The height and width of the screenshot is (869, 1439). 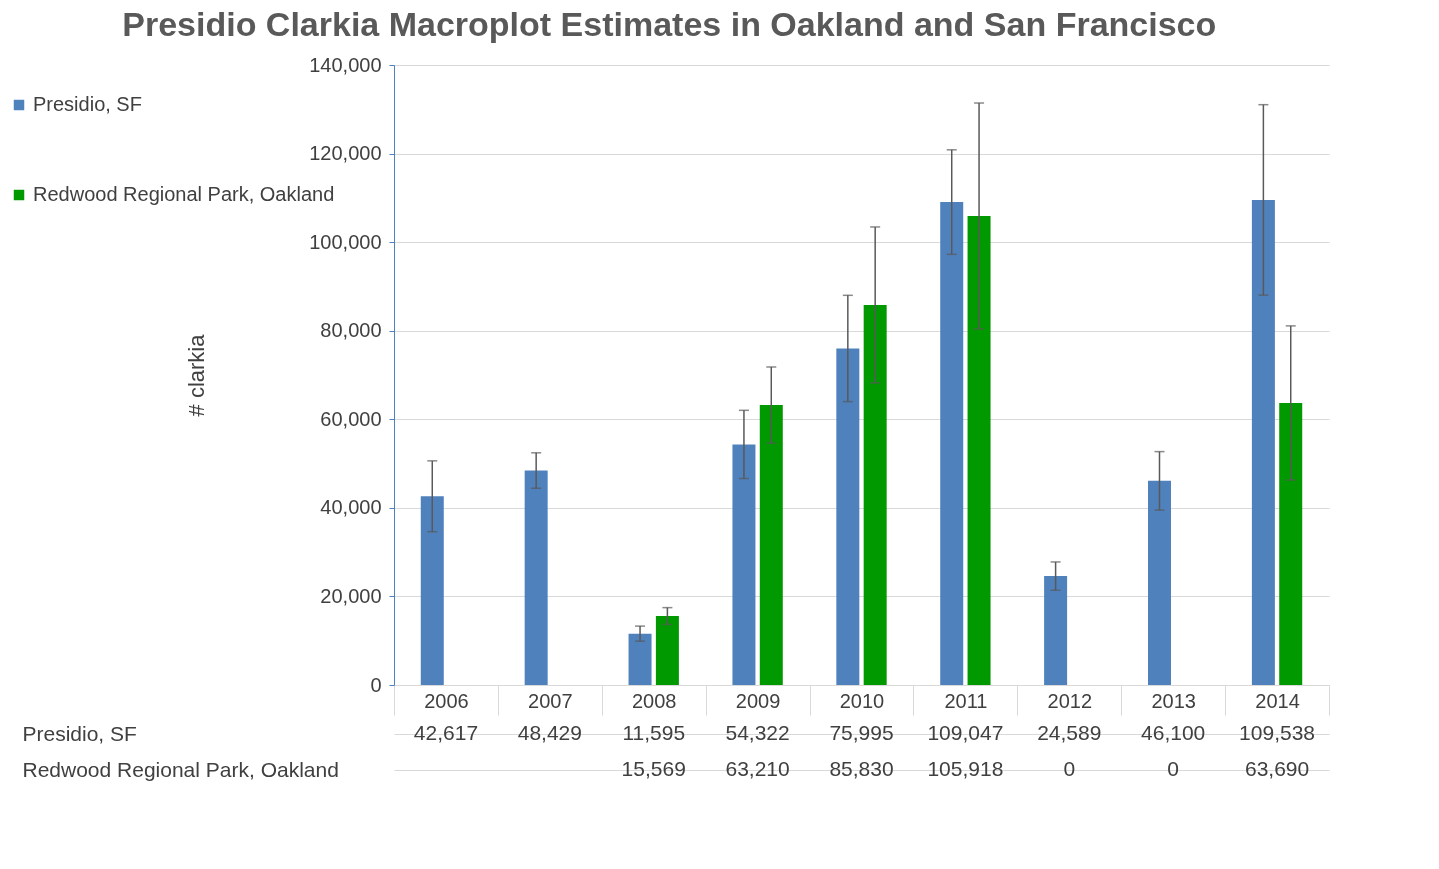 I want to click on data-label: 15,569, so click(x=653, y=768).